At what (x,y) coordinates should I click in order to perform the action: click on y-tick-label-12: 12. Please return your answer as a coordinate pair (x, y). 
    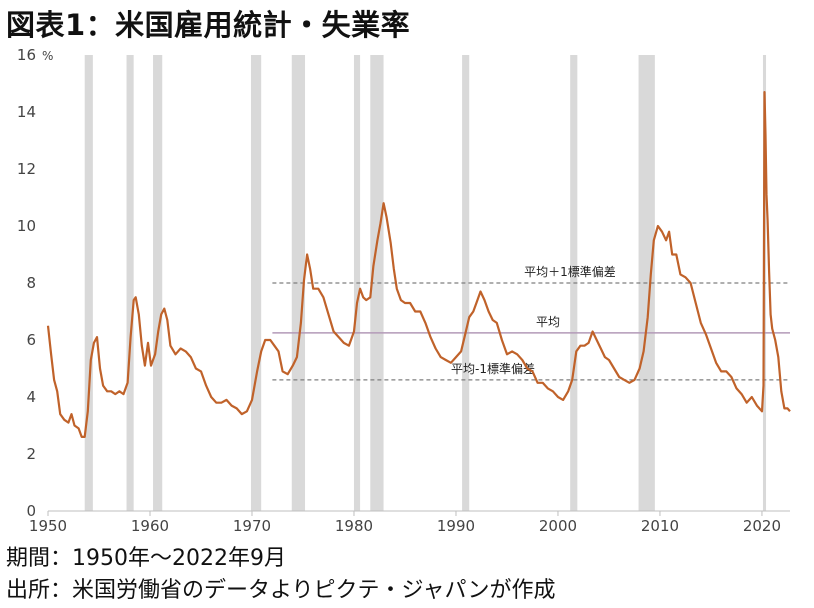
    Looking at the image, I should click on (26, 169).